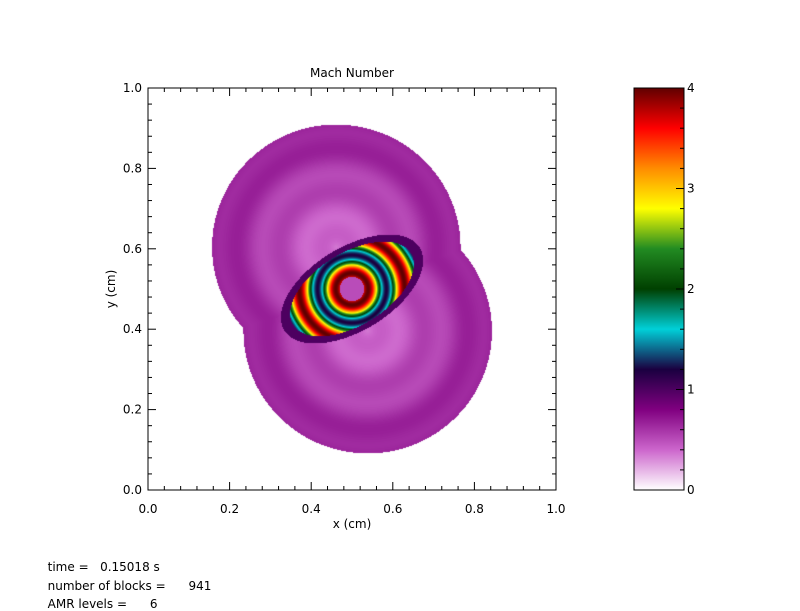  What do you see at coordinates (87, 604) in the screenshot?
I see `amr-label: AMR levels =` at bounding box center [87, 604].